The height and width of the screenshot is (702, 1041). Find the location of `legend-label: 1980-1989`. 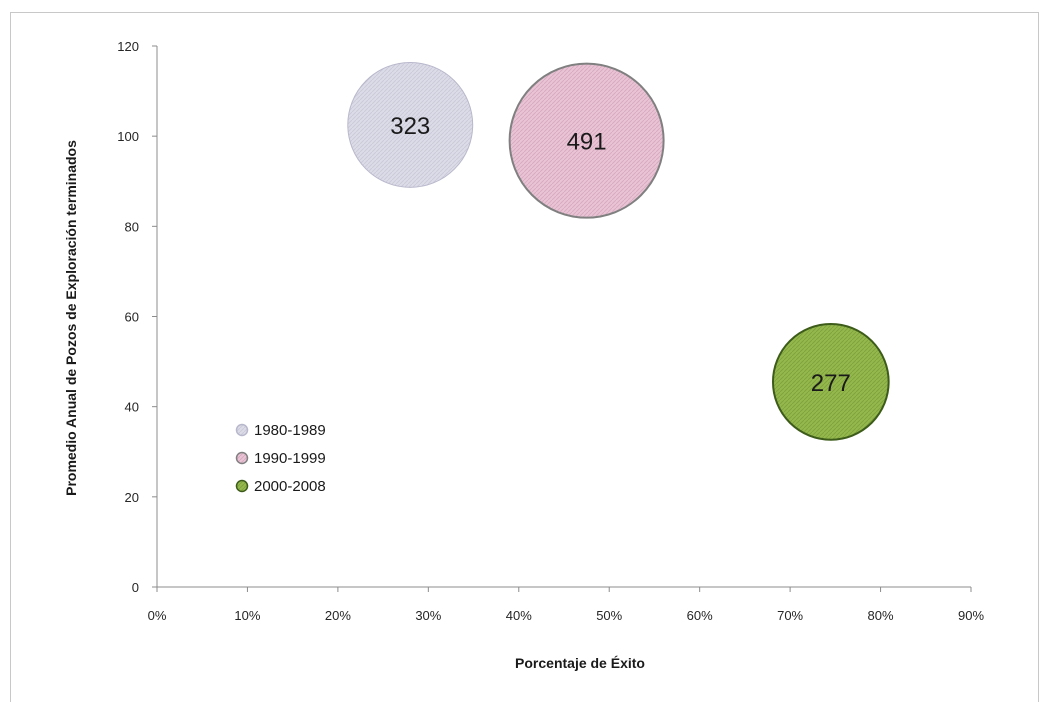

legend-label: 1980-1989 is located at coordinates (290, 430).